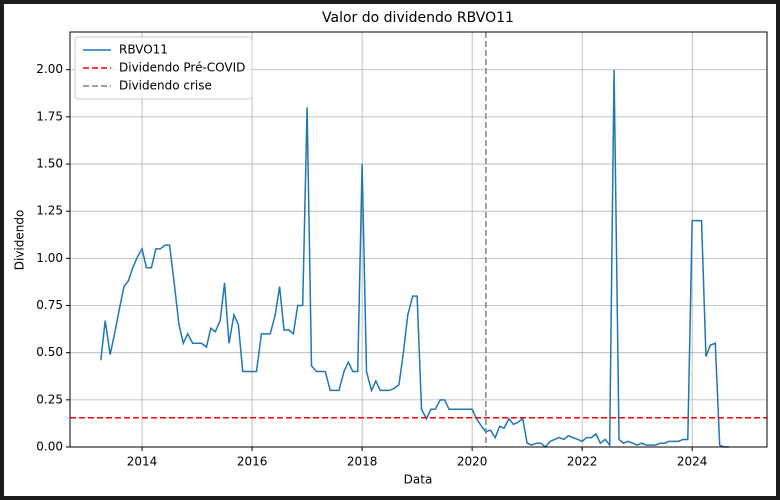 The width and height of the screenshot is (780, 500). I want to click on y-tick-label: 2.00, so click(49, 69).